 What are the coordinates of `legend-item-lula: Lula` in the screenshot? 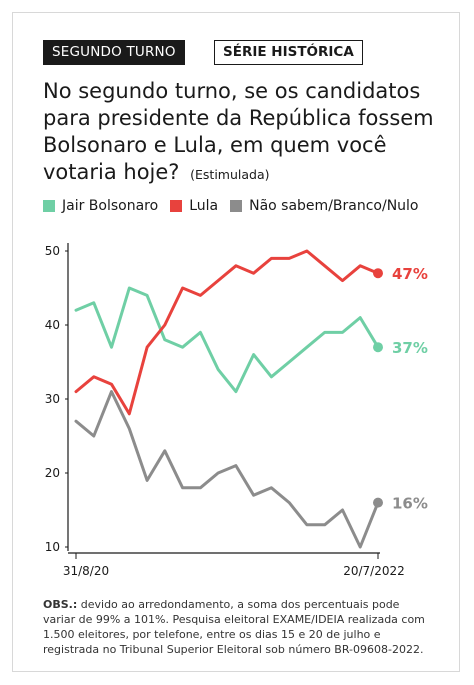 It's located at (194, 206).